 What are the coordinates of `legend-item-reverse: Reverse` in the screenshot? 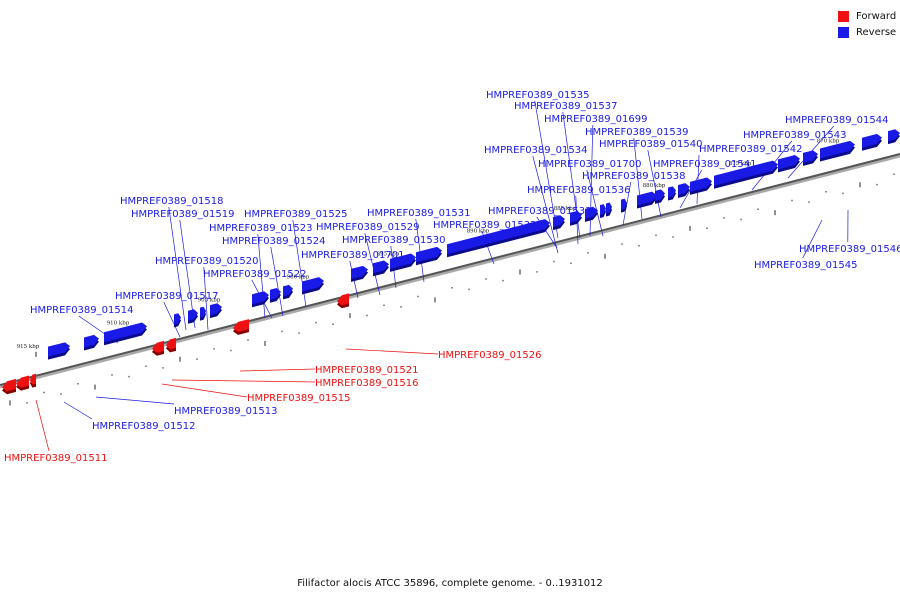 It's located at (867, 32).